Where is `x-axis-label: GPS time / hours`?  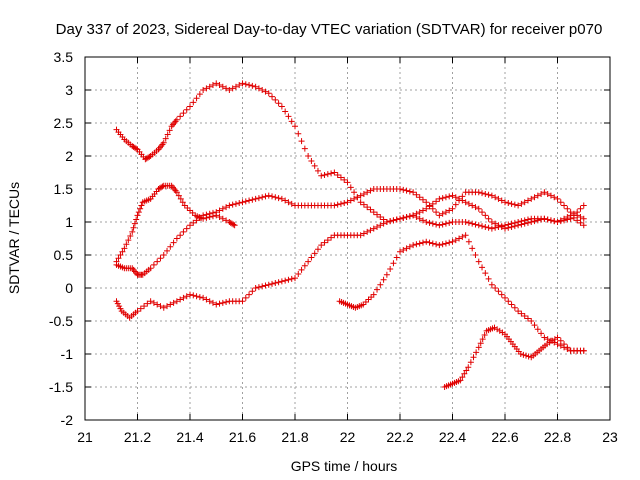
x-axis-label: GPS time / hours is located at coordinates (344, 466).